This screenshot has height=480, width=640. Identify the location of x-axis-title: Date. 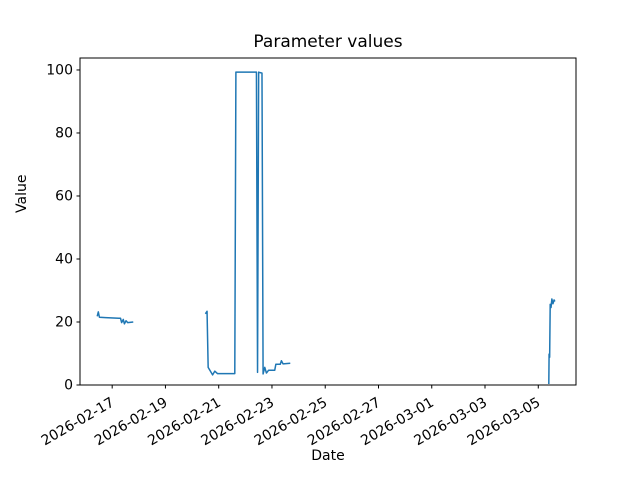
(328, 456).